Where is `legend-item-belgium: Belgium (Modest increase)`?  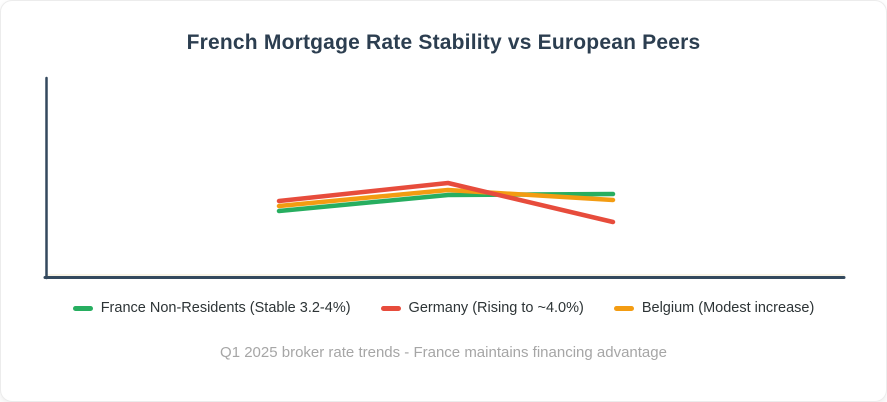 legend-item-belgium: Belgium (Modest increase) is located at coordinates (714, 308).